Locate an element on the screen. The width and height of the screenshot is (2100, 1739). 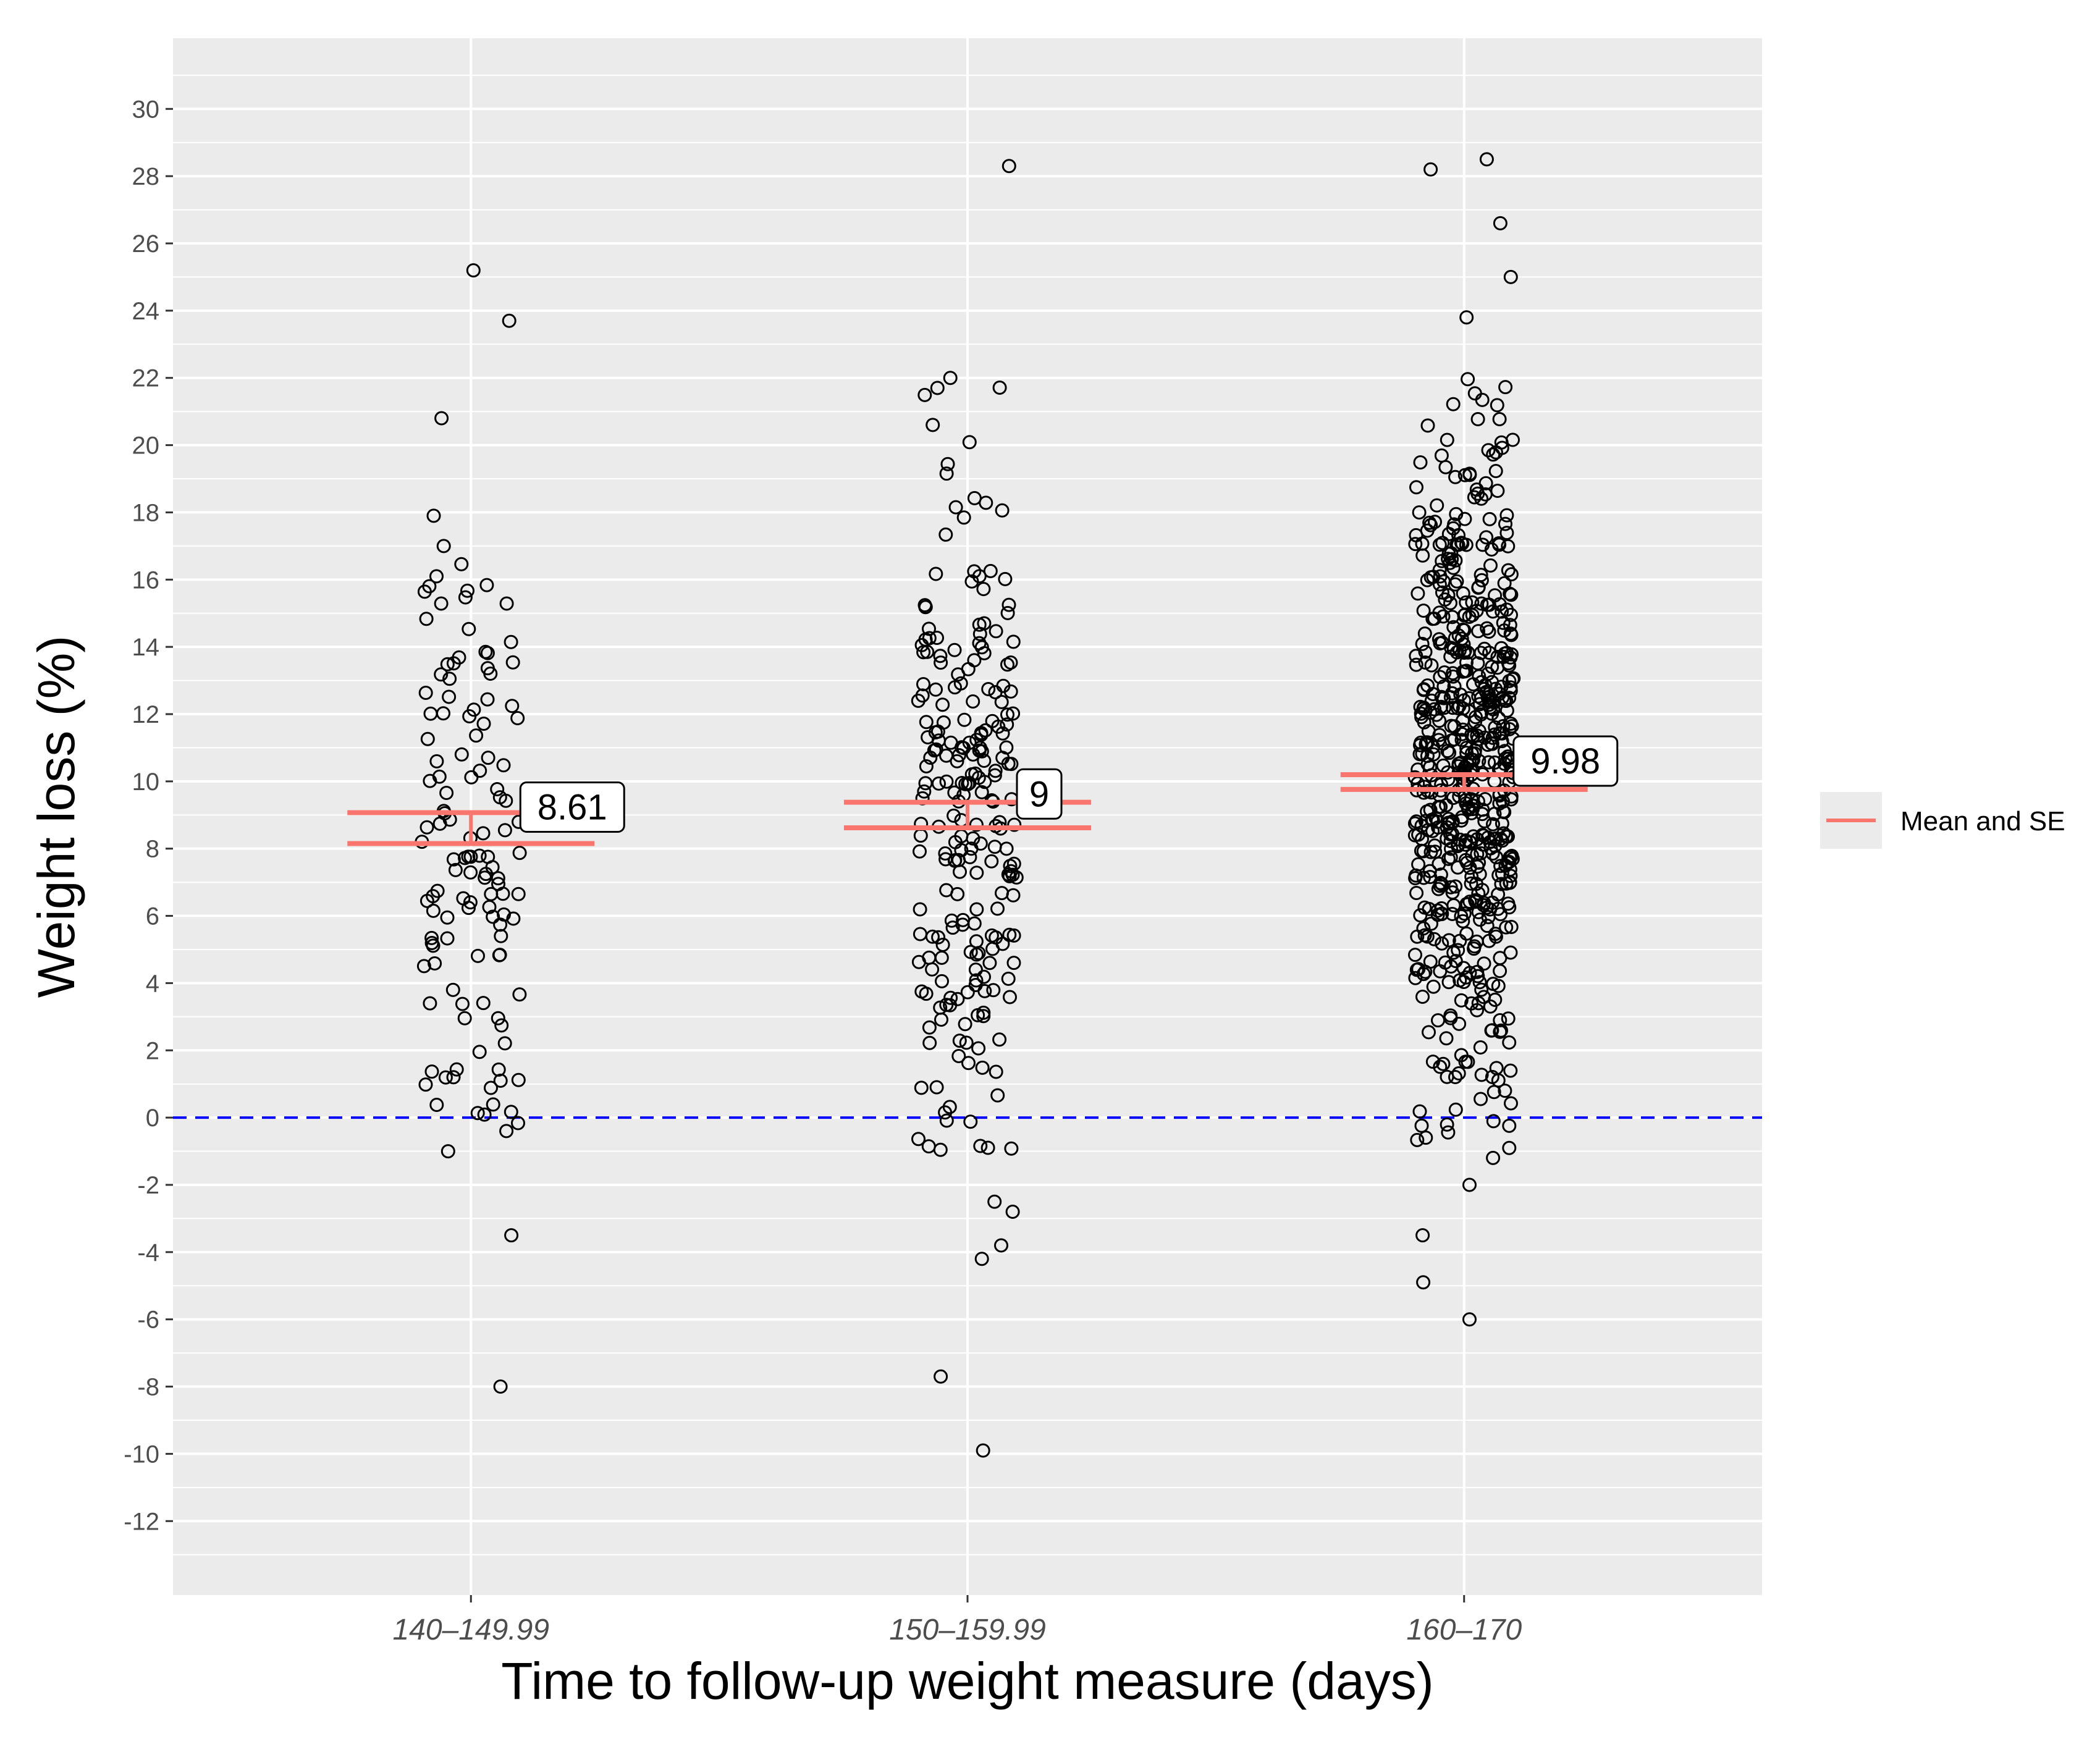
mean-se-bars: 8.61 9 9.98 is located at coordinates (983, 790).